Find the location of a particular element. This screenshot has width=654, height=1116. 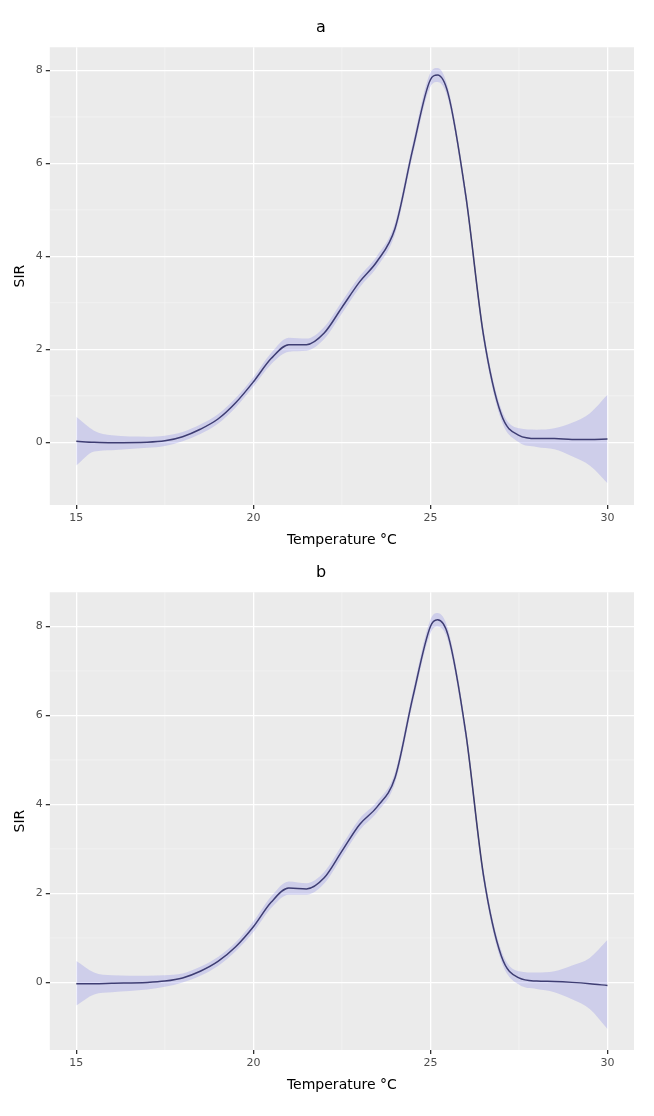

chart-title: a is located at coordinates (321, 26).